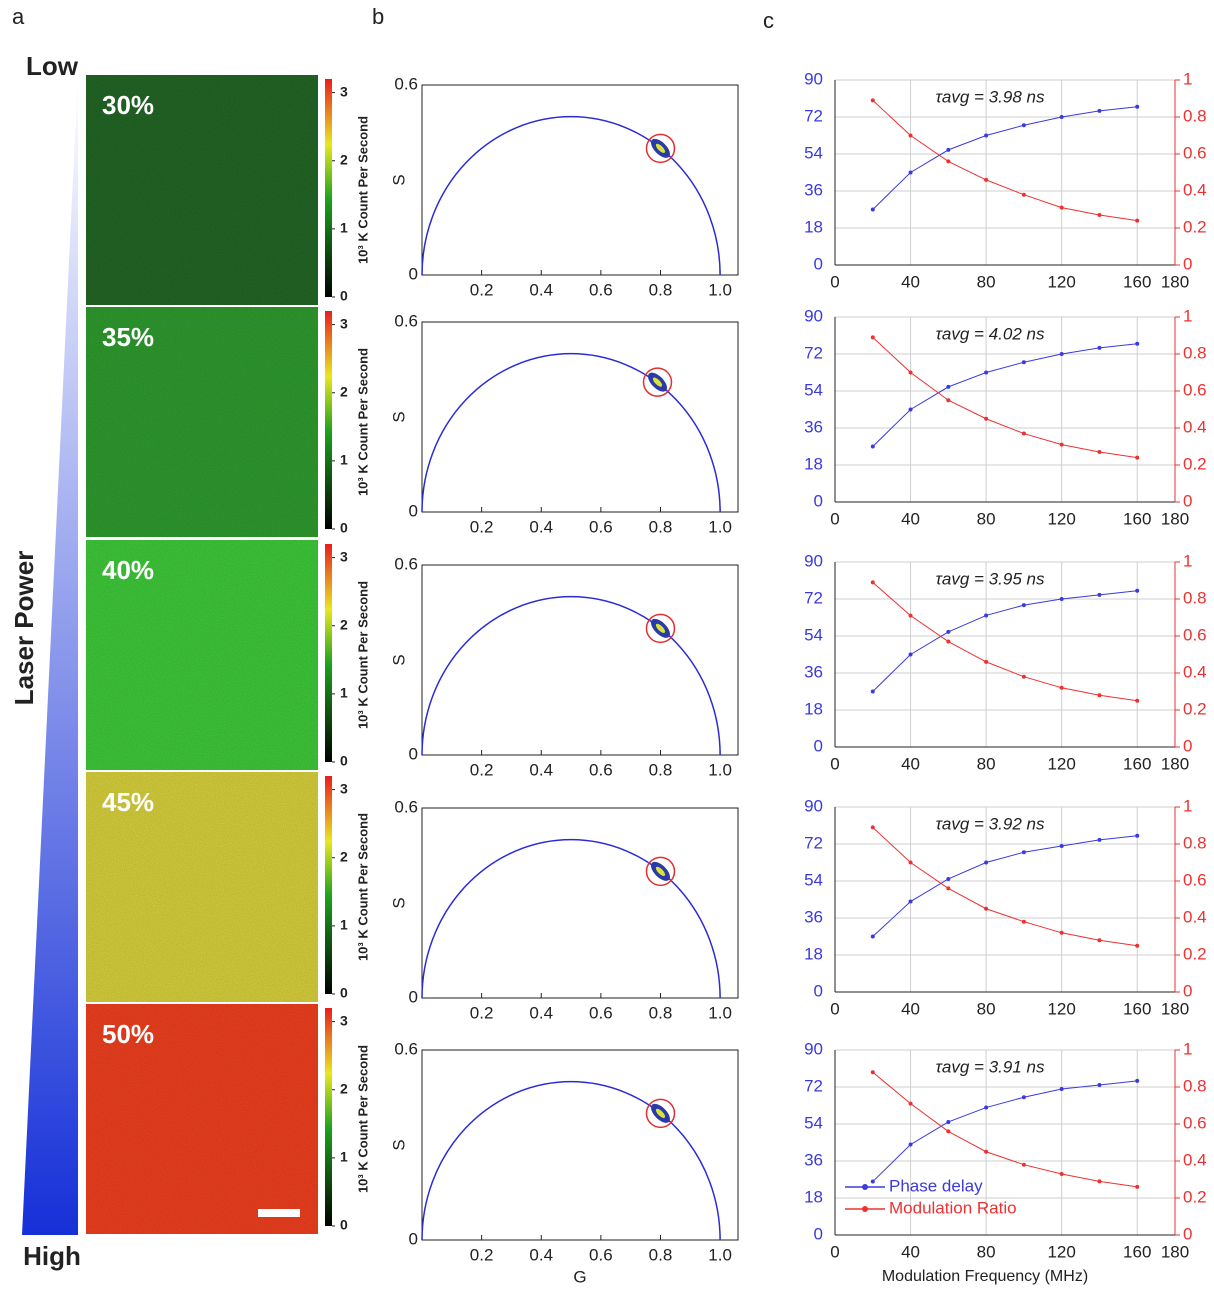  I want to click on y2-tick-label: 0.4, so click(1195, 426).